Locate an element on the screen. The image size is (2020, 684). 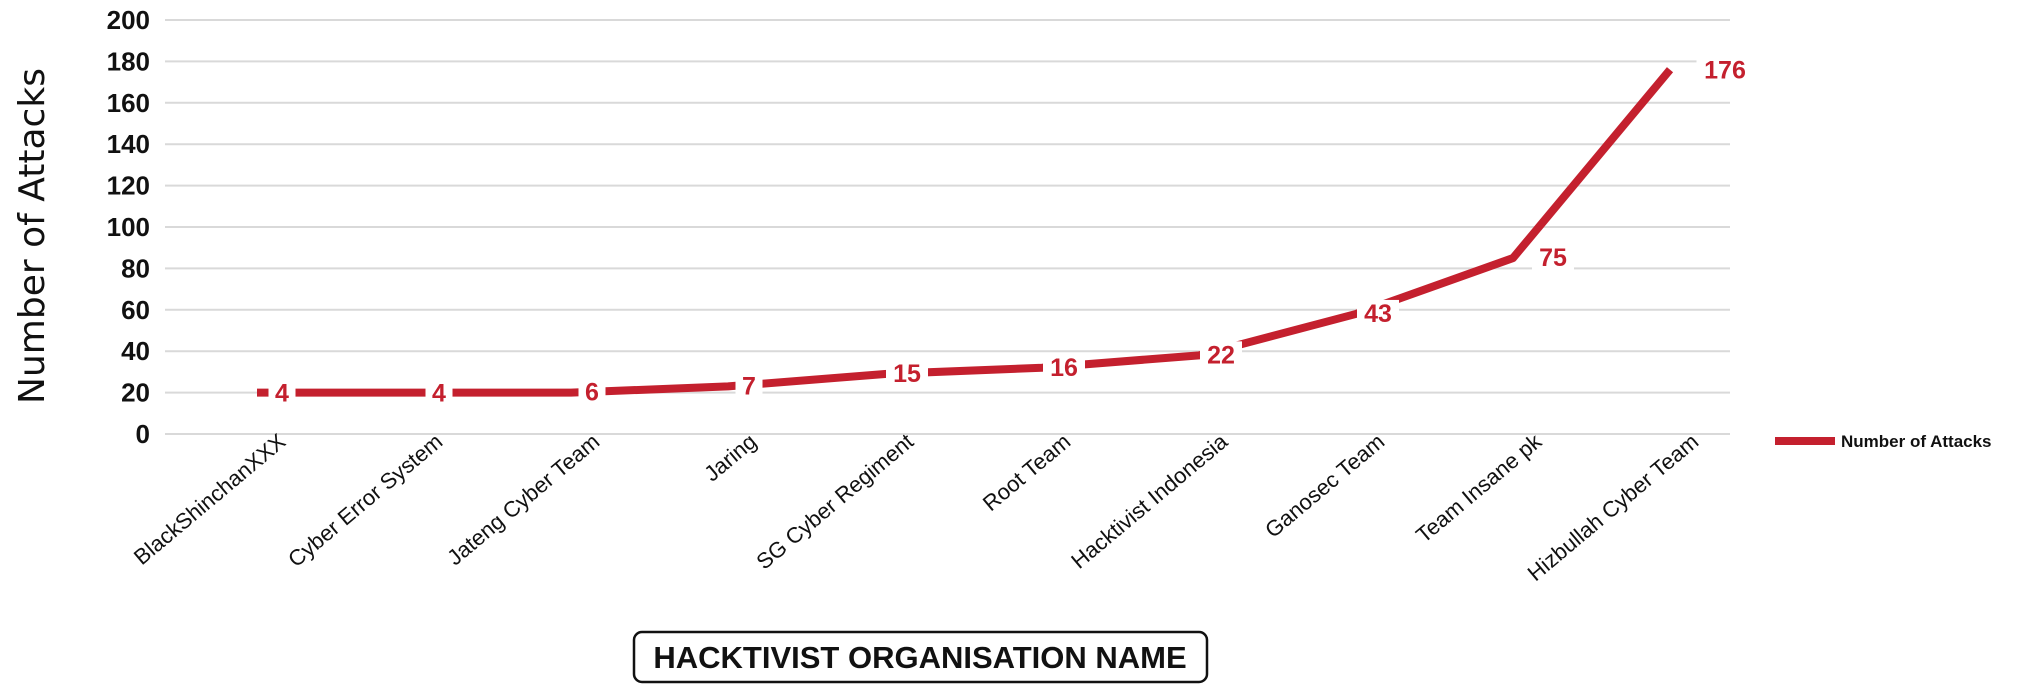
x-axis-title-frame is located at coordinates (920, 657).